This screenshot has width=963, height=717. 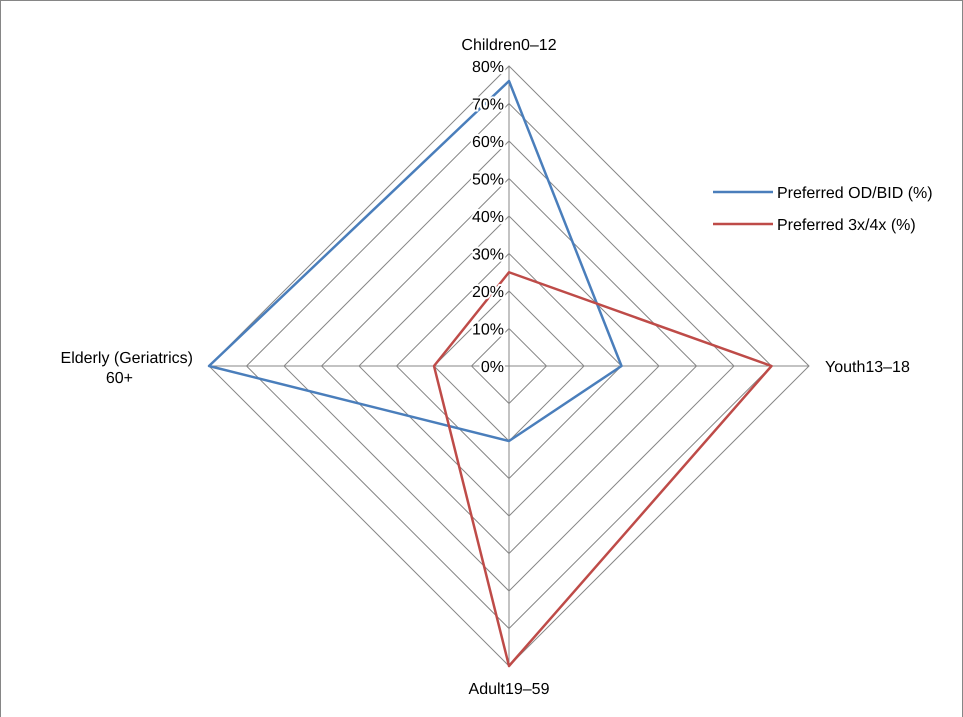 What do you see at coordinates (867, 367) in the screenshot?
I see `spoke-label: Youth13–18` at bounding box center [867, 367].